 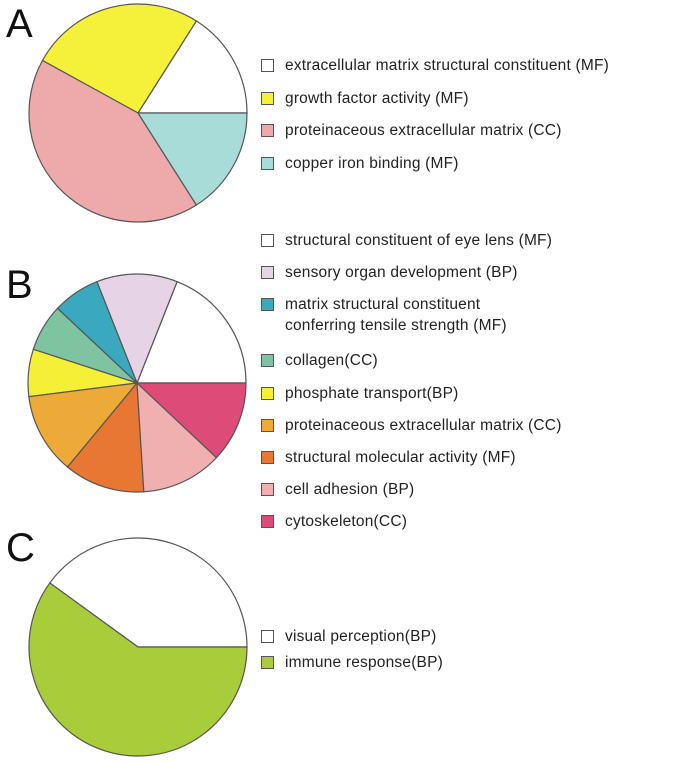 I want to click on legend-label: cell adhesion (BP), so click(x=350, y=490).